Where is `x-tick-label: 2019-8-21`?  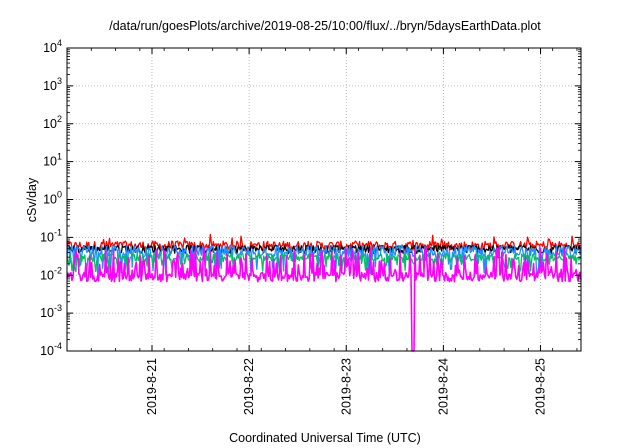 x-tick-label: 2019-8-21 is located at coordinates (152, 386).